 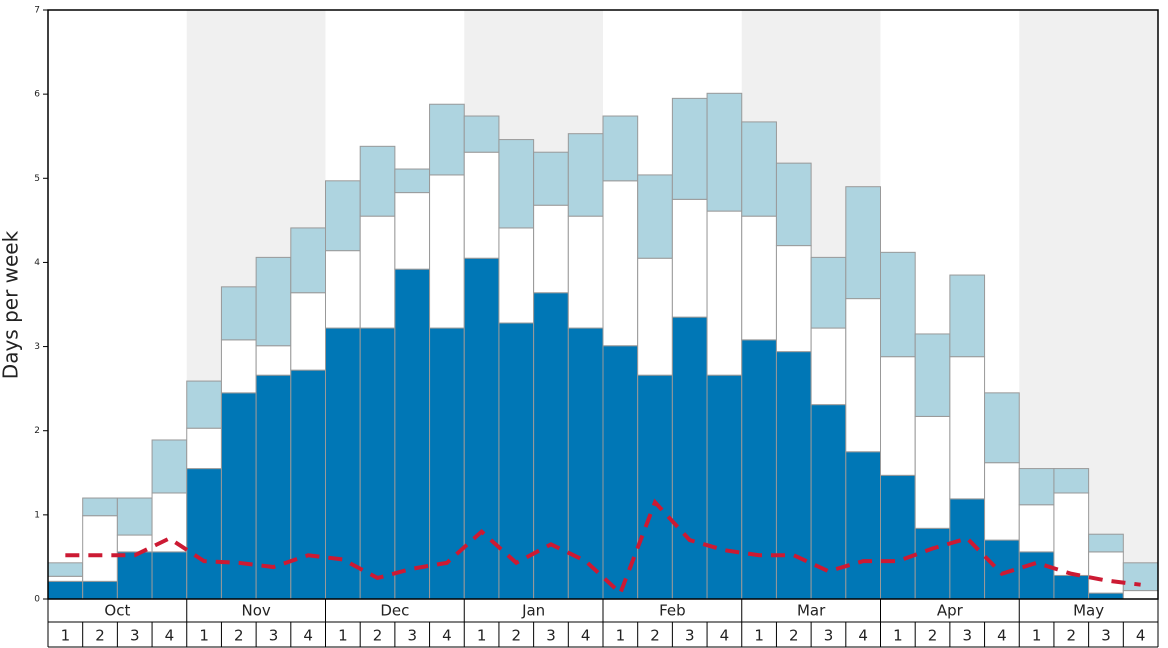 I want to click on y-tick-label: 5, so click(x=37, y=179).